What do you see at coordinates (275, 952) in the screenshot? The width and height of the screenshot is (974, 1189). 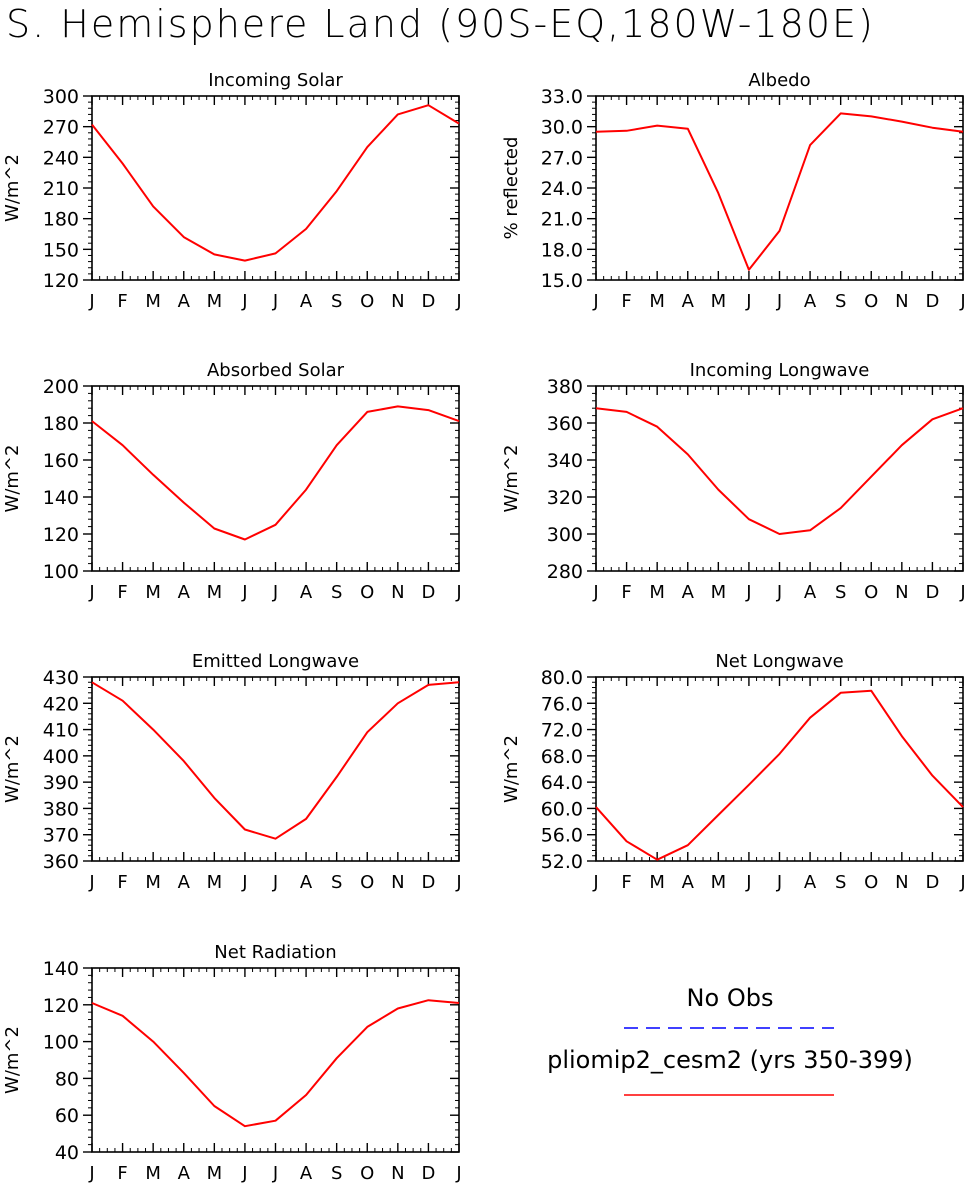 I see `chart-title: Net Radiation` at bounding box center [275, 952].